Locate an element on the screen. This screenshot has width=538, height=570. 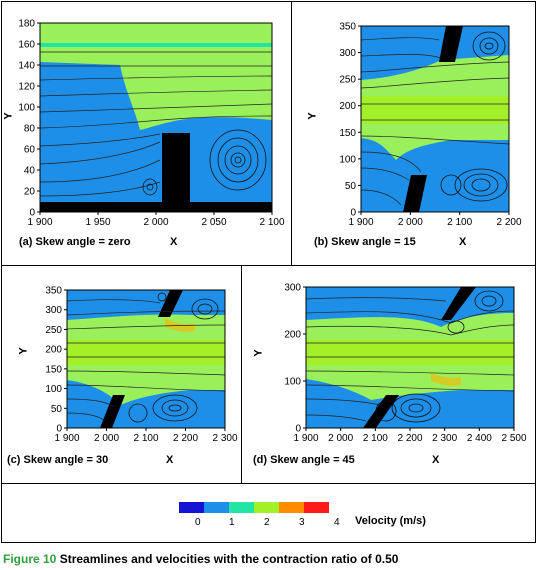
legend-tick: 2 is located at coordinates (267, 522).